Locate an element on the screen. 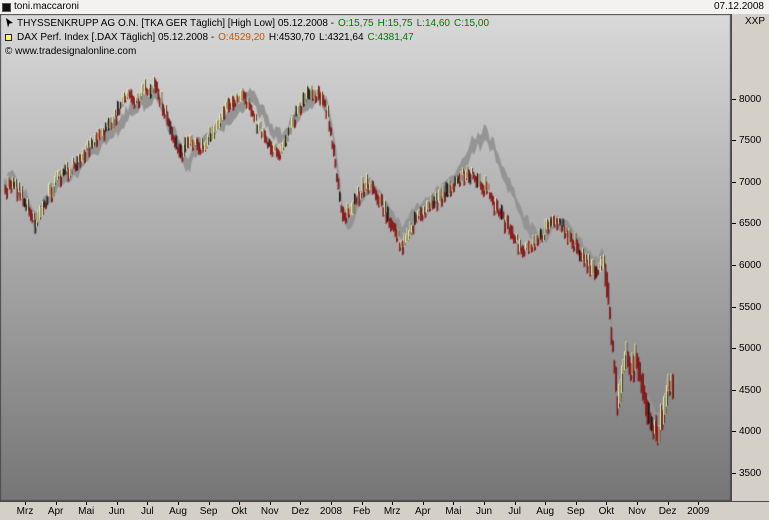 The image size is (769, 520). ohlc-value: H:15,75 is located at coordinates (395, 23).